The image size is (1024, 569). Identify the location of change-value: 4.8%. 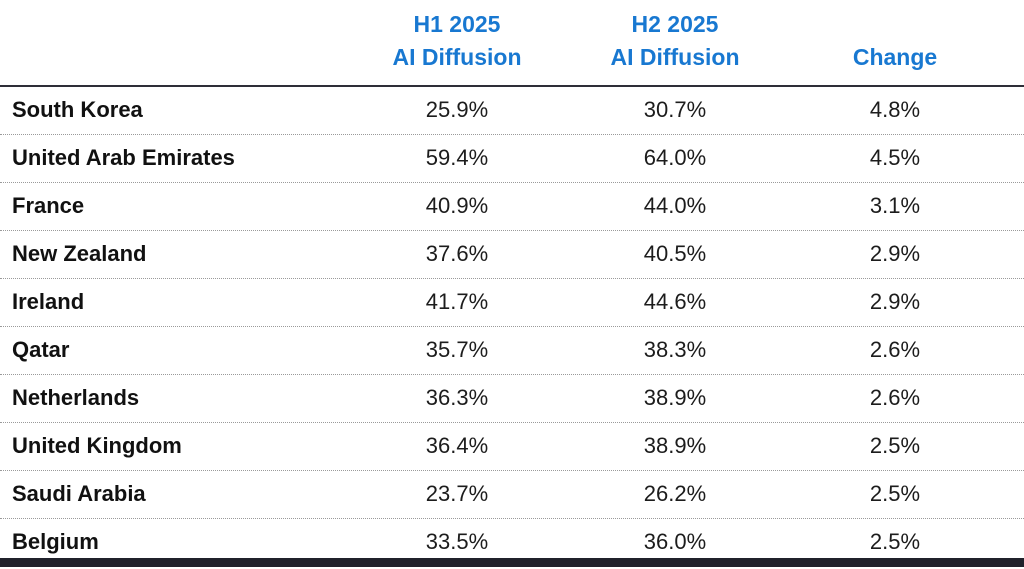
(895, 110).